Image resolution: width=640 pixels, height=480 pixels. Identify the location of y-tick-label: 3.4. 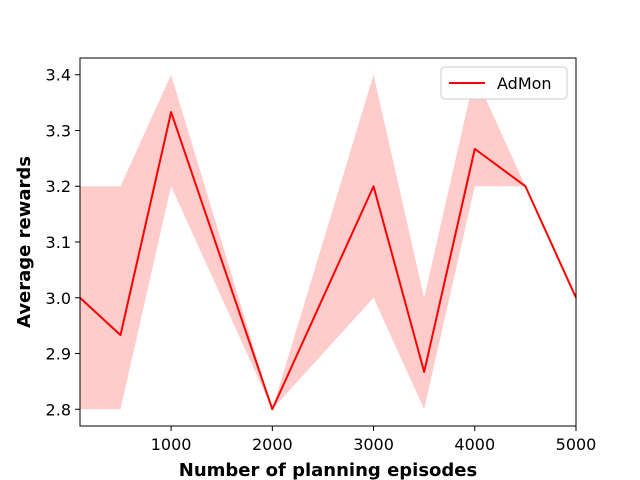
(58, 75).